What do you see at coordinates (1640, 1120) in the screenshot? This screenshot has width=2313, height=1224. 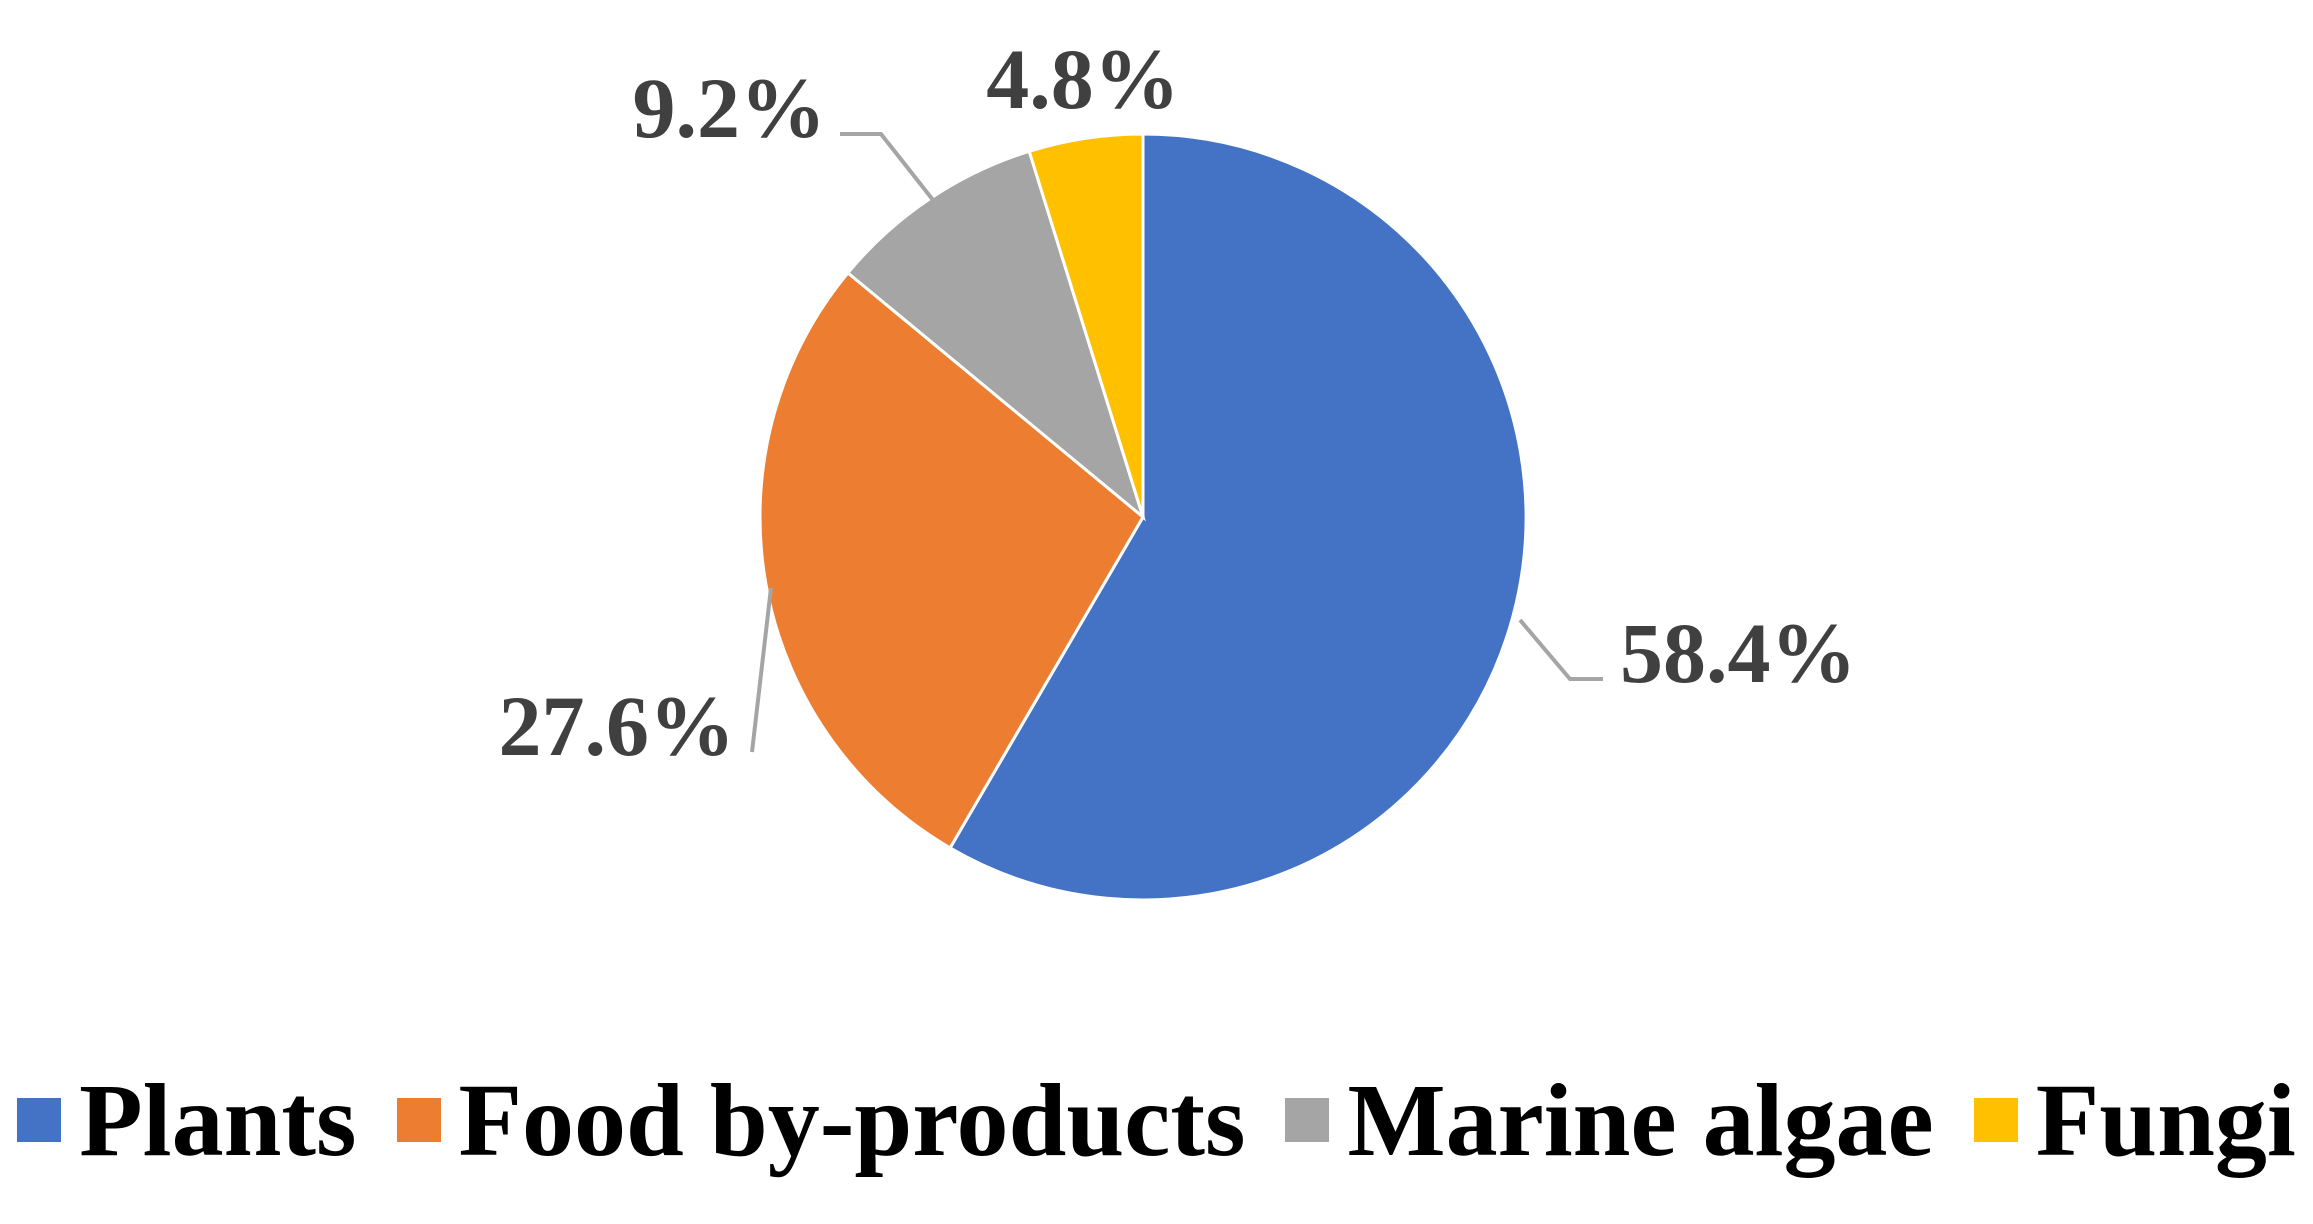 I see `legend-label-marine-algae: Marine algae` at bounding box center [1640, 1120].